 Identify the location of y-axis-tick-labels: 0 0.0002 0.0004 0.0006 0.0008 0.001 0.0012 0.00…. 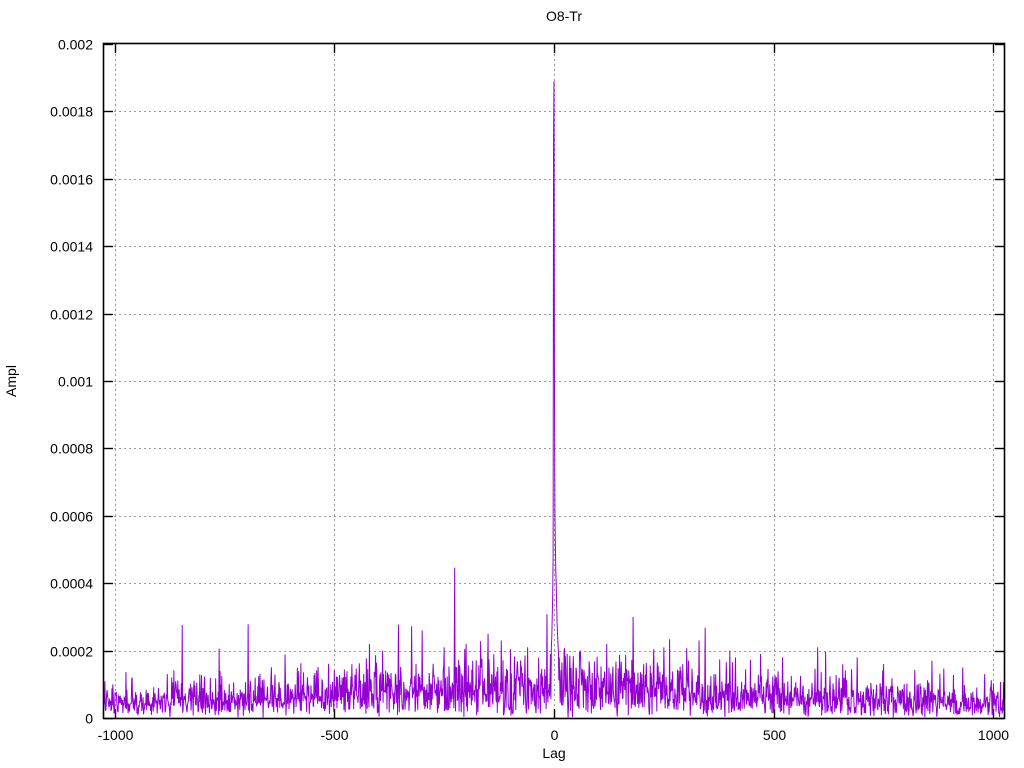
(71, 382).